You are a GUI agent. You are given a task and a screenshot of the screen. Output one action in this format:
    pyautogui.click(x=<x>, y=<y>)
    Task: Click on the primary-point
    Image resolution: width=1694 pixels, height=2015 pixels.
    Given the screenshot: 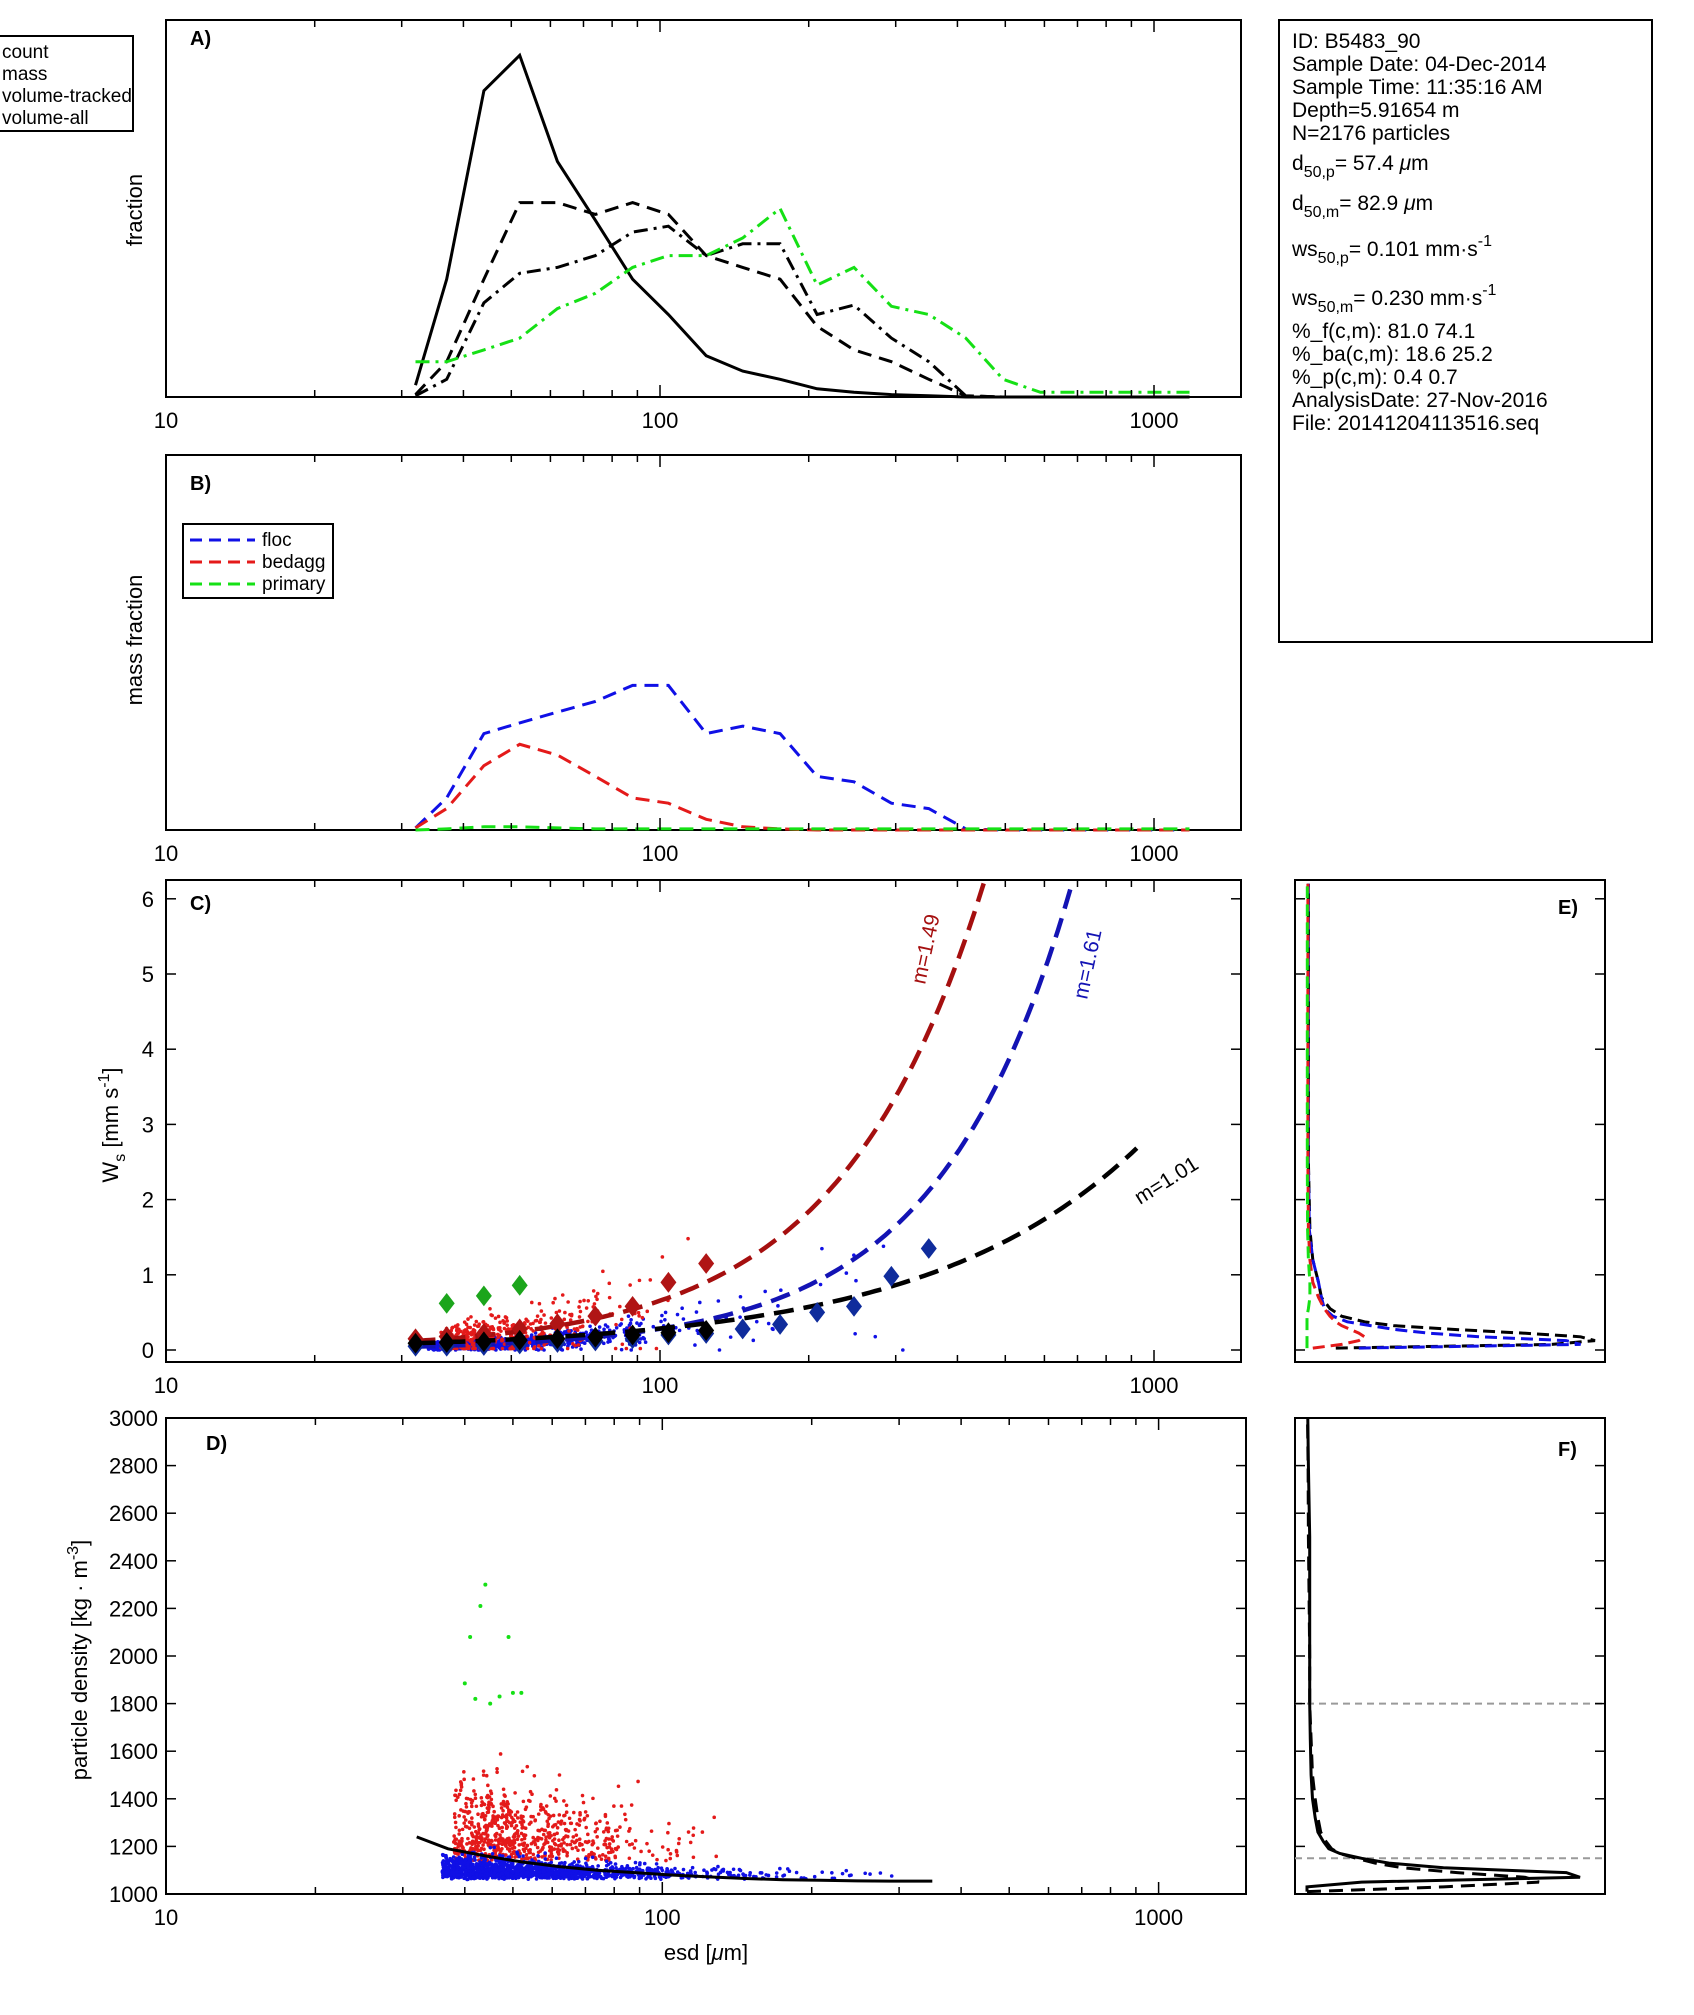 What is the action you would take?
    pyautogui.click(x=490, y=1703)
    